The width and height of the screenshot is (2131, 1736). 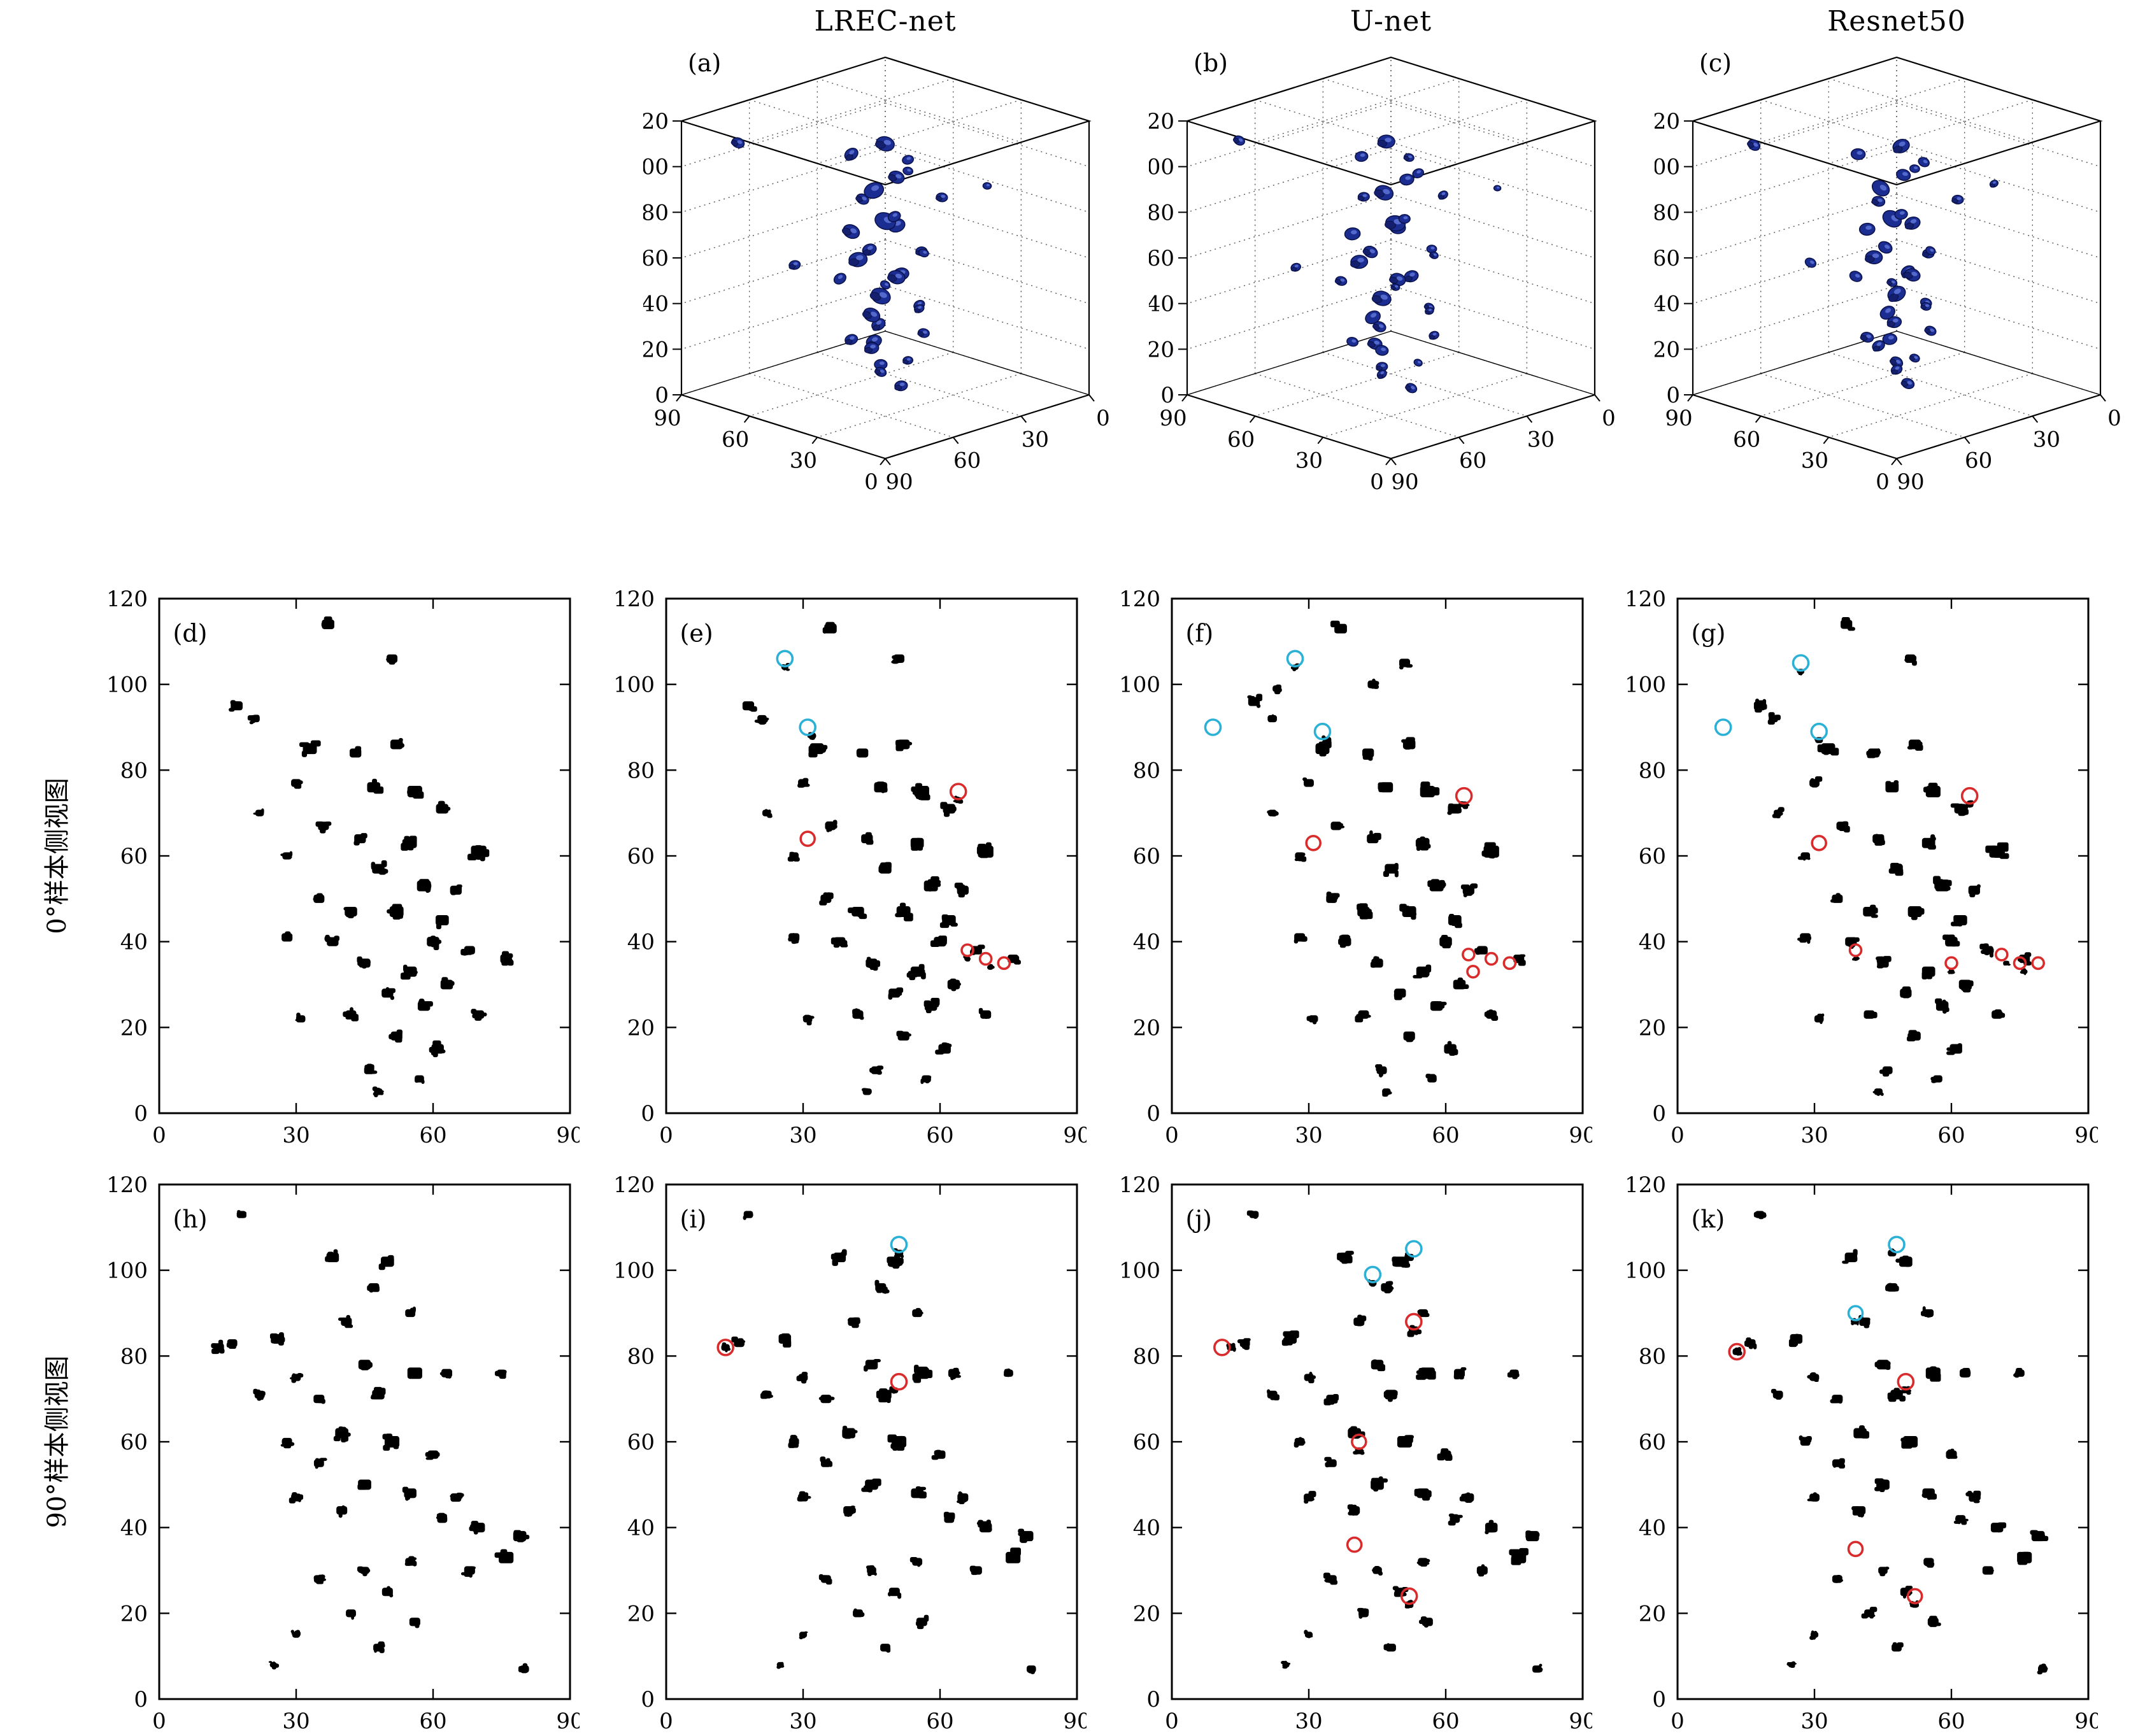 I want to click on grid-layer, so click(x=885, y=258).